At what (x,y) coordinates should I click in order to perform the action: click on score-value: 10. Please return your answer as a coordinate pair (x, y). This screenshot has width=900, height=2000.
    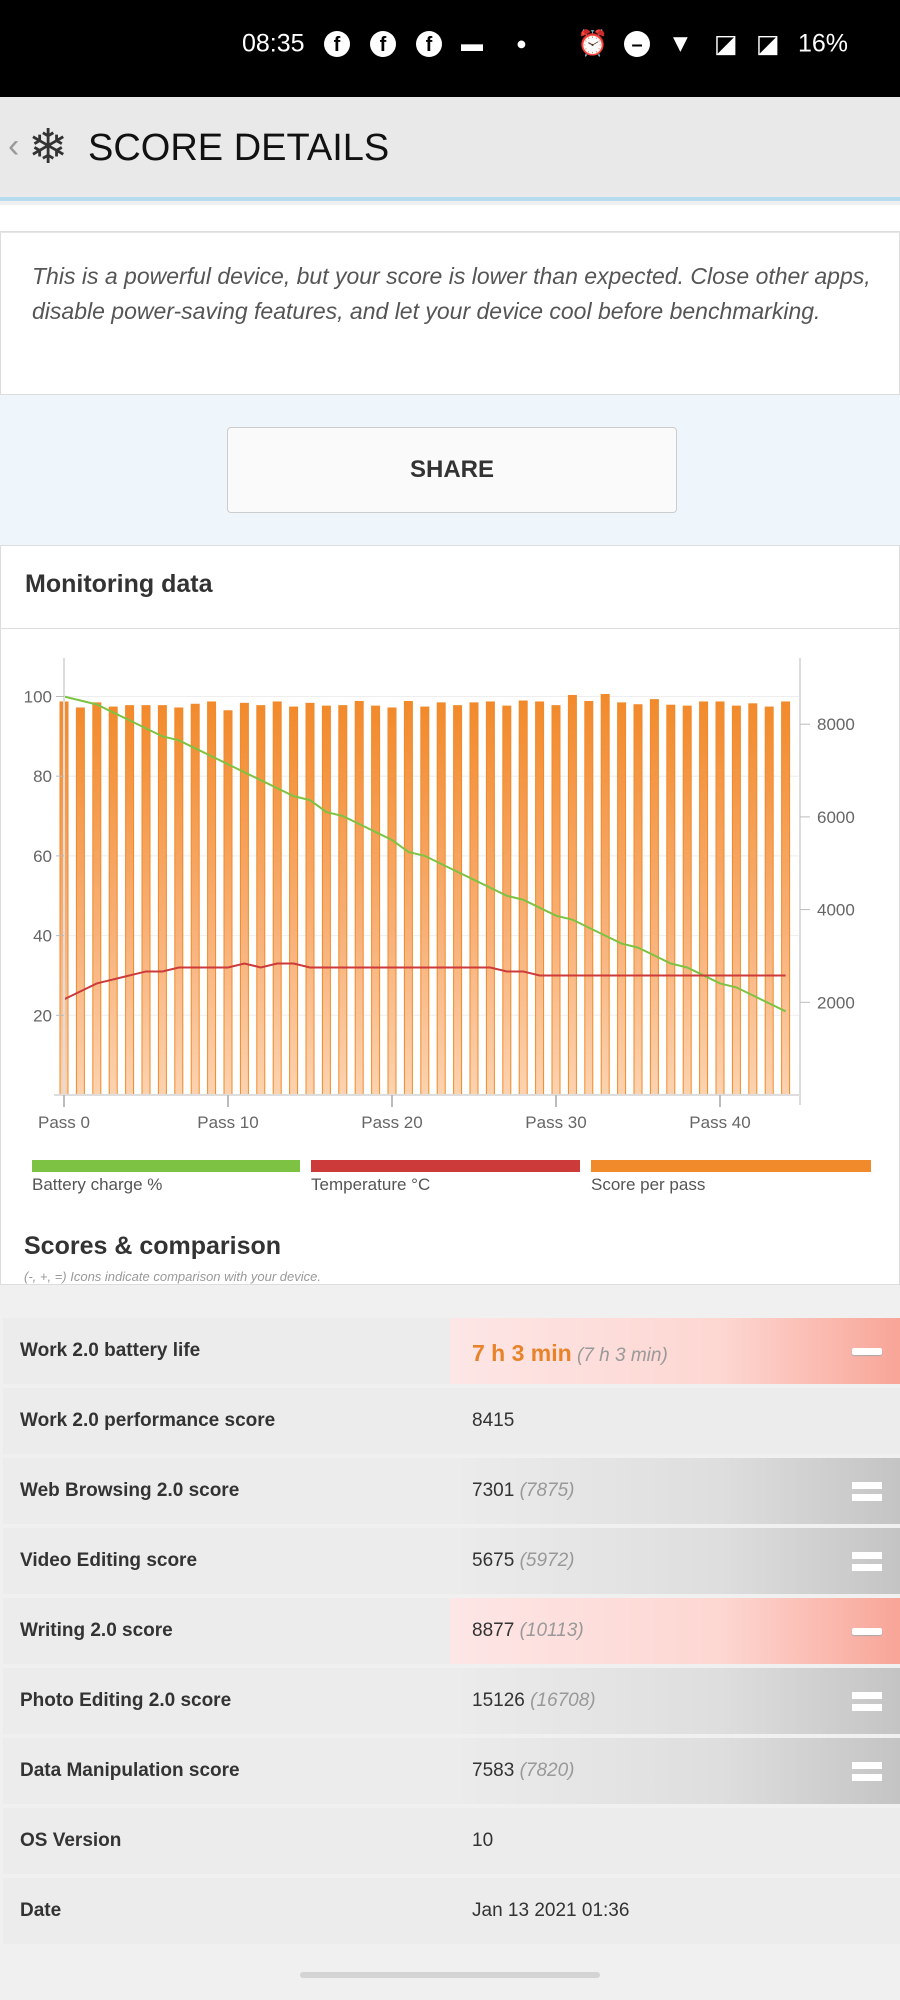
    Looking at the image, I should click on (483, 1840).